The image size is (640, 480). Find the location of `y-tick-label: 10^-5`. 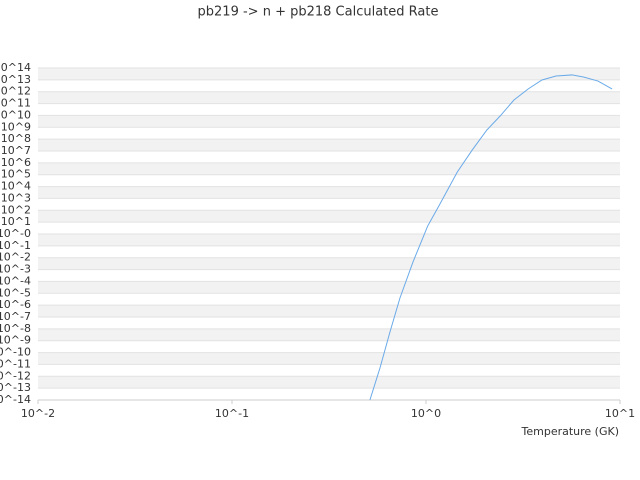

y-tick-label: 10^-5 is located at coordinates (15, 292).